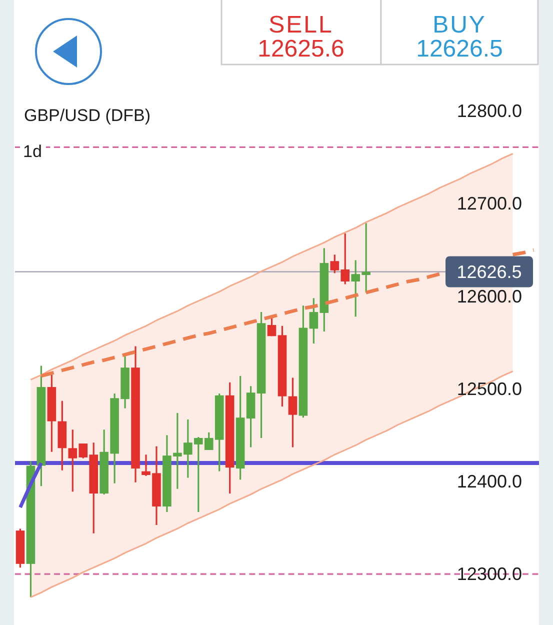  What do you see at coordinates (489, 204) in the screenshot?
I see `y-tick-label: 12700.0` at bounding box center [489, 204].